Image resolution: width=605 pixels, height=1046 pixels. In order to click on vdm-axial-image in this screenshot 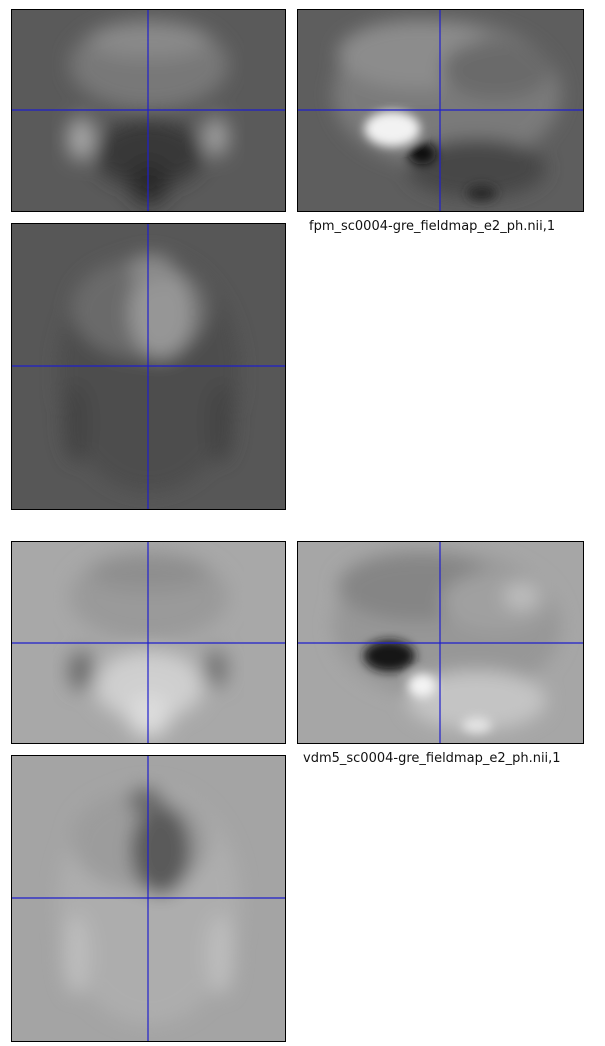, I will do `click(148, 898)`.